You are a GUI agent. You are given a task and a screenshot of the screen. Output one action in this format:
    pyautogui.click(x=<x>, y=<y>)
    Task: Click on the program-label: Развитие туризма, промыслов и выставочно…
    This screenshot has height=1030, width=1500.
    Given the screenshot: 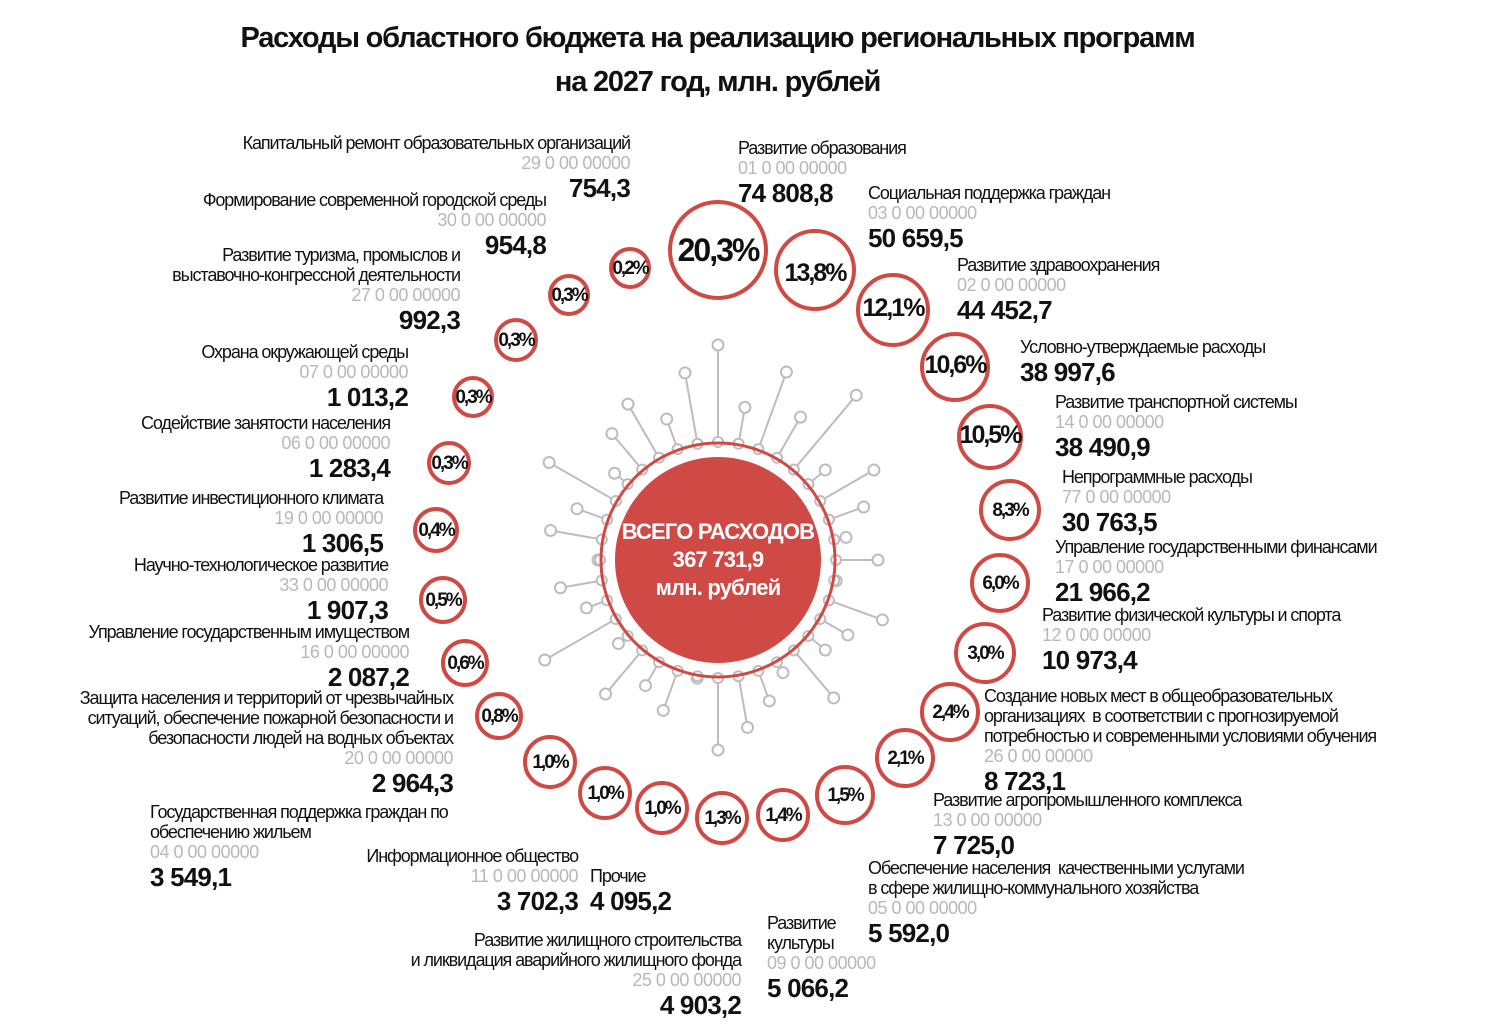 What is the action you would take?
    pyautogui.click(x=316, y=290)
    